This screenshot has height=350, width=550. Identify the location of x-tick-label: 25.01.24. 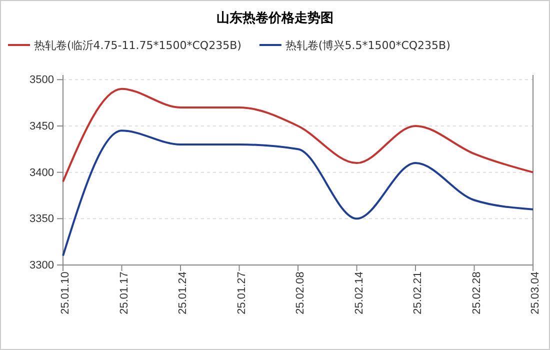
(183, 293).